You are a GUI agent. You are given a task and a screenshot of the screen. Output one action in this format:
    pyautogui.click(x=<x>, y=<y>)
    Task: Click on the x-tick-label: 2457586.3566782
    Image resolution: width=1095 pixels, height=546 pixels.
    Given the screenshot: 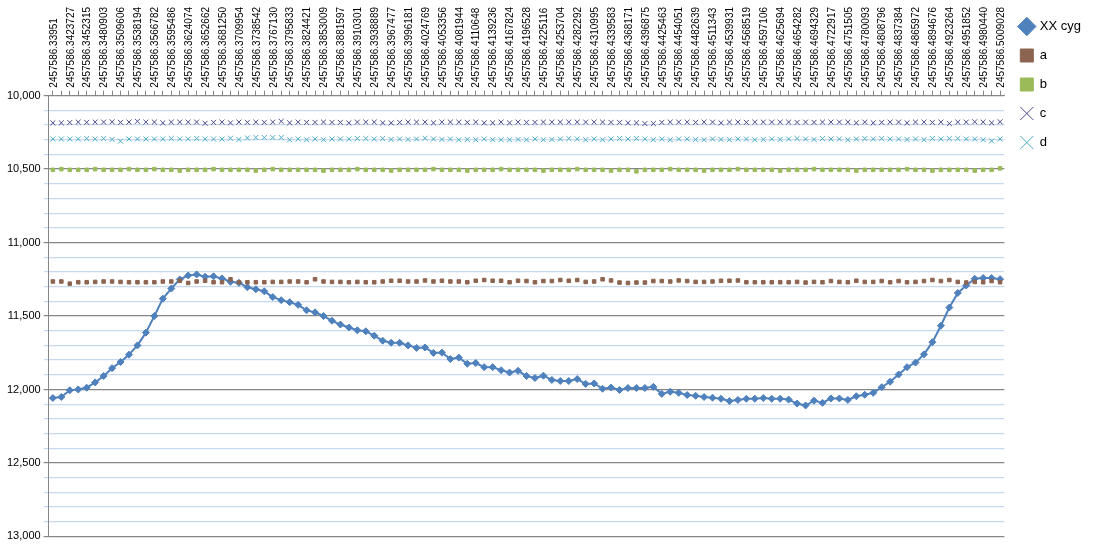 What is the action you would take?
    pyautogui.click(x=155, y=47)
    